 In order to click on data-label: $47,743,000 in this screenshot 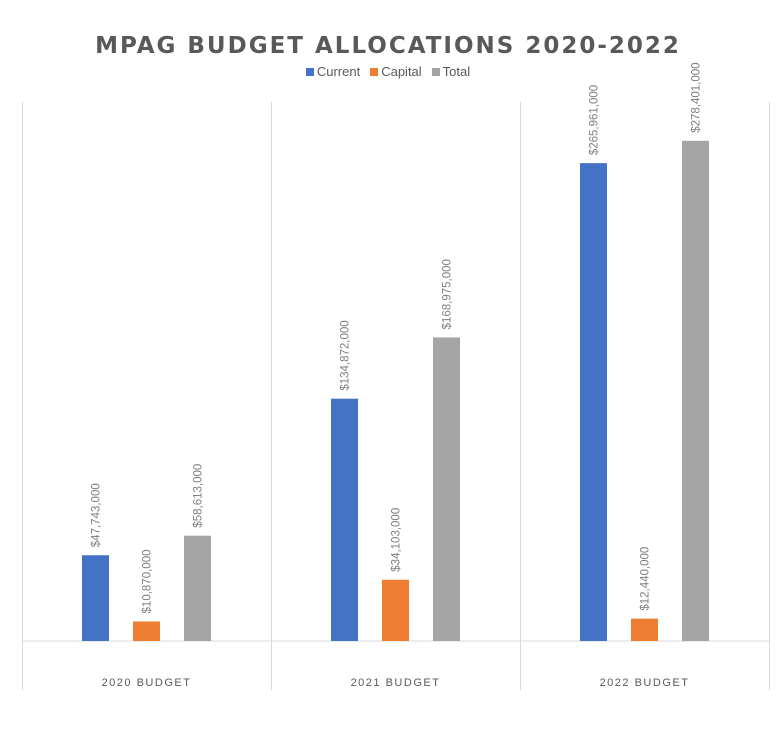, I will do `click(97, 515)`.